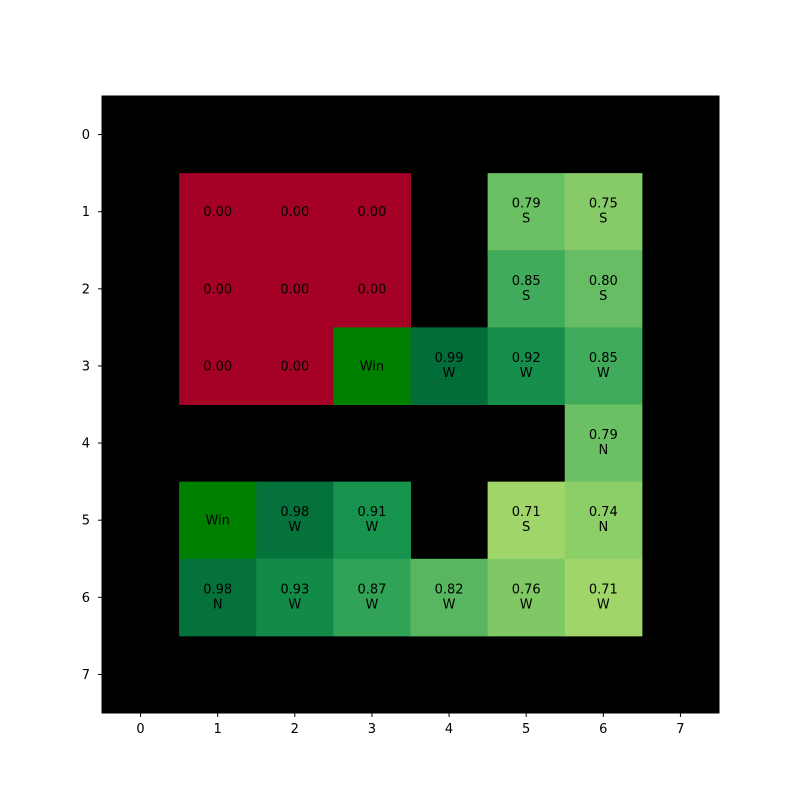 The height and width of the screenshot is (800, 800). Describe the element at coordinates (603, 512) in the screenshot. I see `cell-value-label: 0.74` at that location.